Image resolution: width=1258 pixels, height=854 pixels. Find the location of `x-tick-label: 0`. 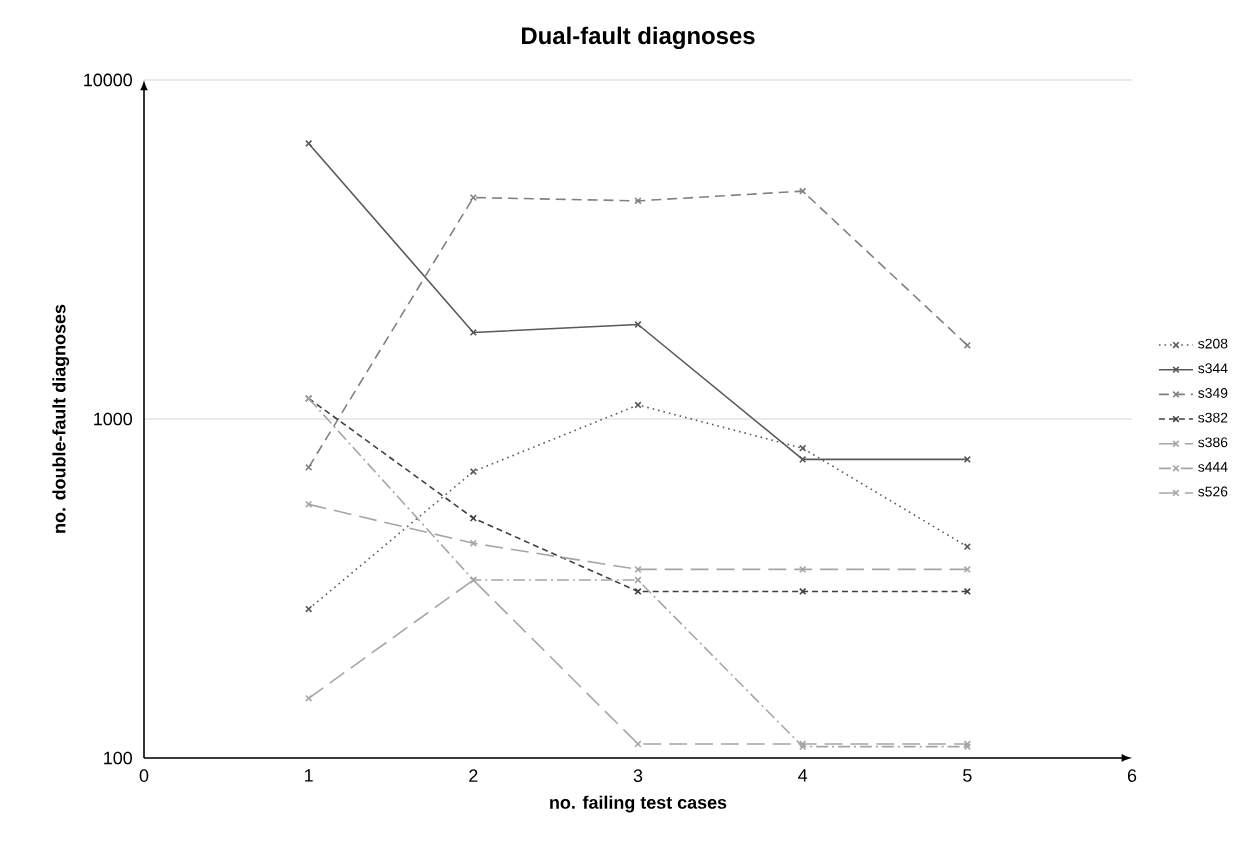

x-tick-label: 0 is located at coordinates (144, 775).